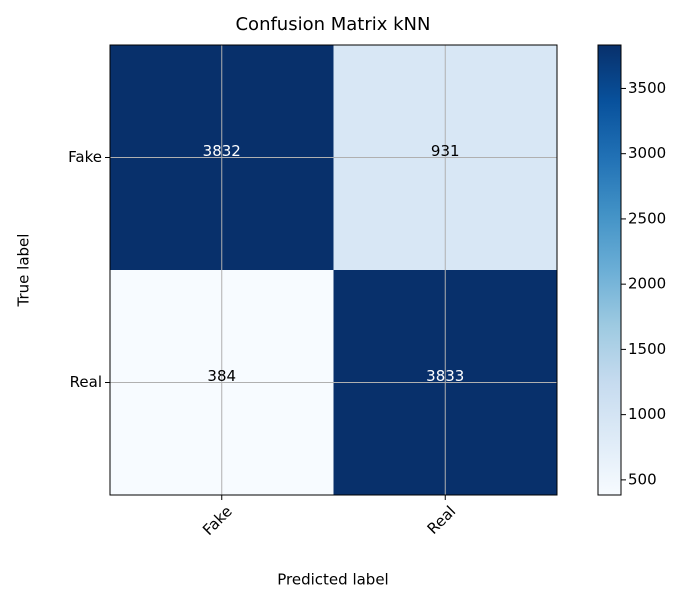 Image resolution: width=688 pixels, height=590 pixels. What do you see at coordinates (442, 520) in the screenshot?
I see `x-tick-label: Real` at bounding box center [442, 520].